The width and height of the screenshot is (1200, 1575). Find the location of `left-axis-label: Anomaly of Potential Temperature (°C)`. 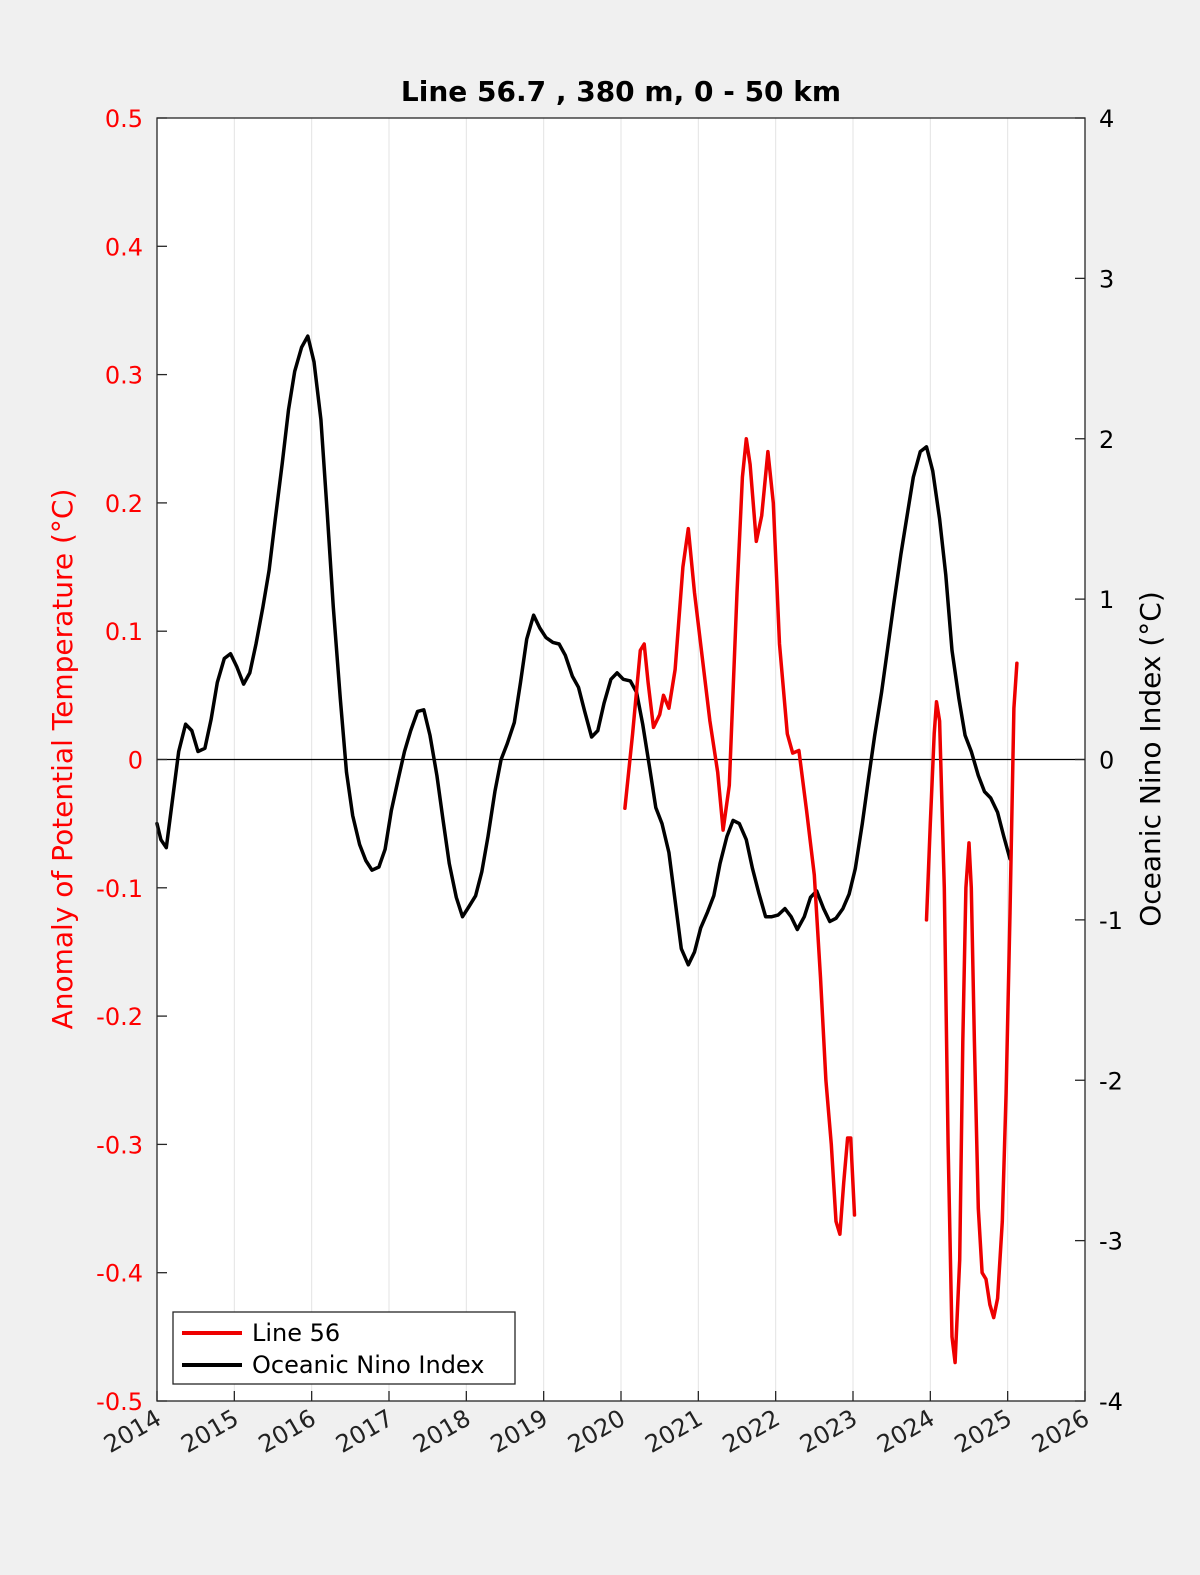

left-axis-label: Anomaly of Potential Temperature (°C) is located at coordinates (62, 759).